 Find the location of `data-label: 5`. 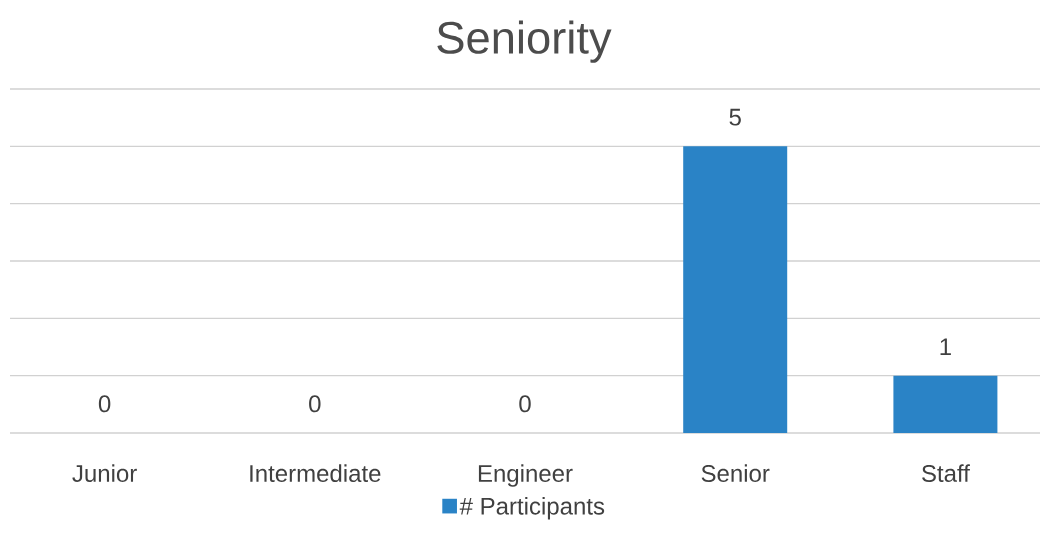

data-label: 5 is located at coordinates (735, 117).